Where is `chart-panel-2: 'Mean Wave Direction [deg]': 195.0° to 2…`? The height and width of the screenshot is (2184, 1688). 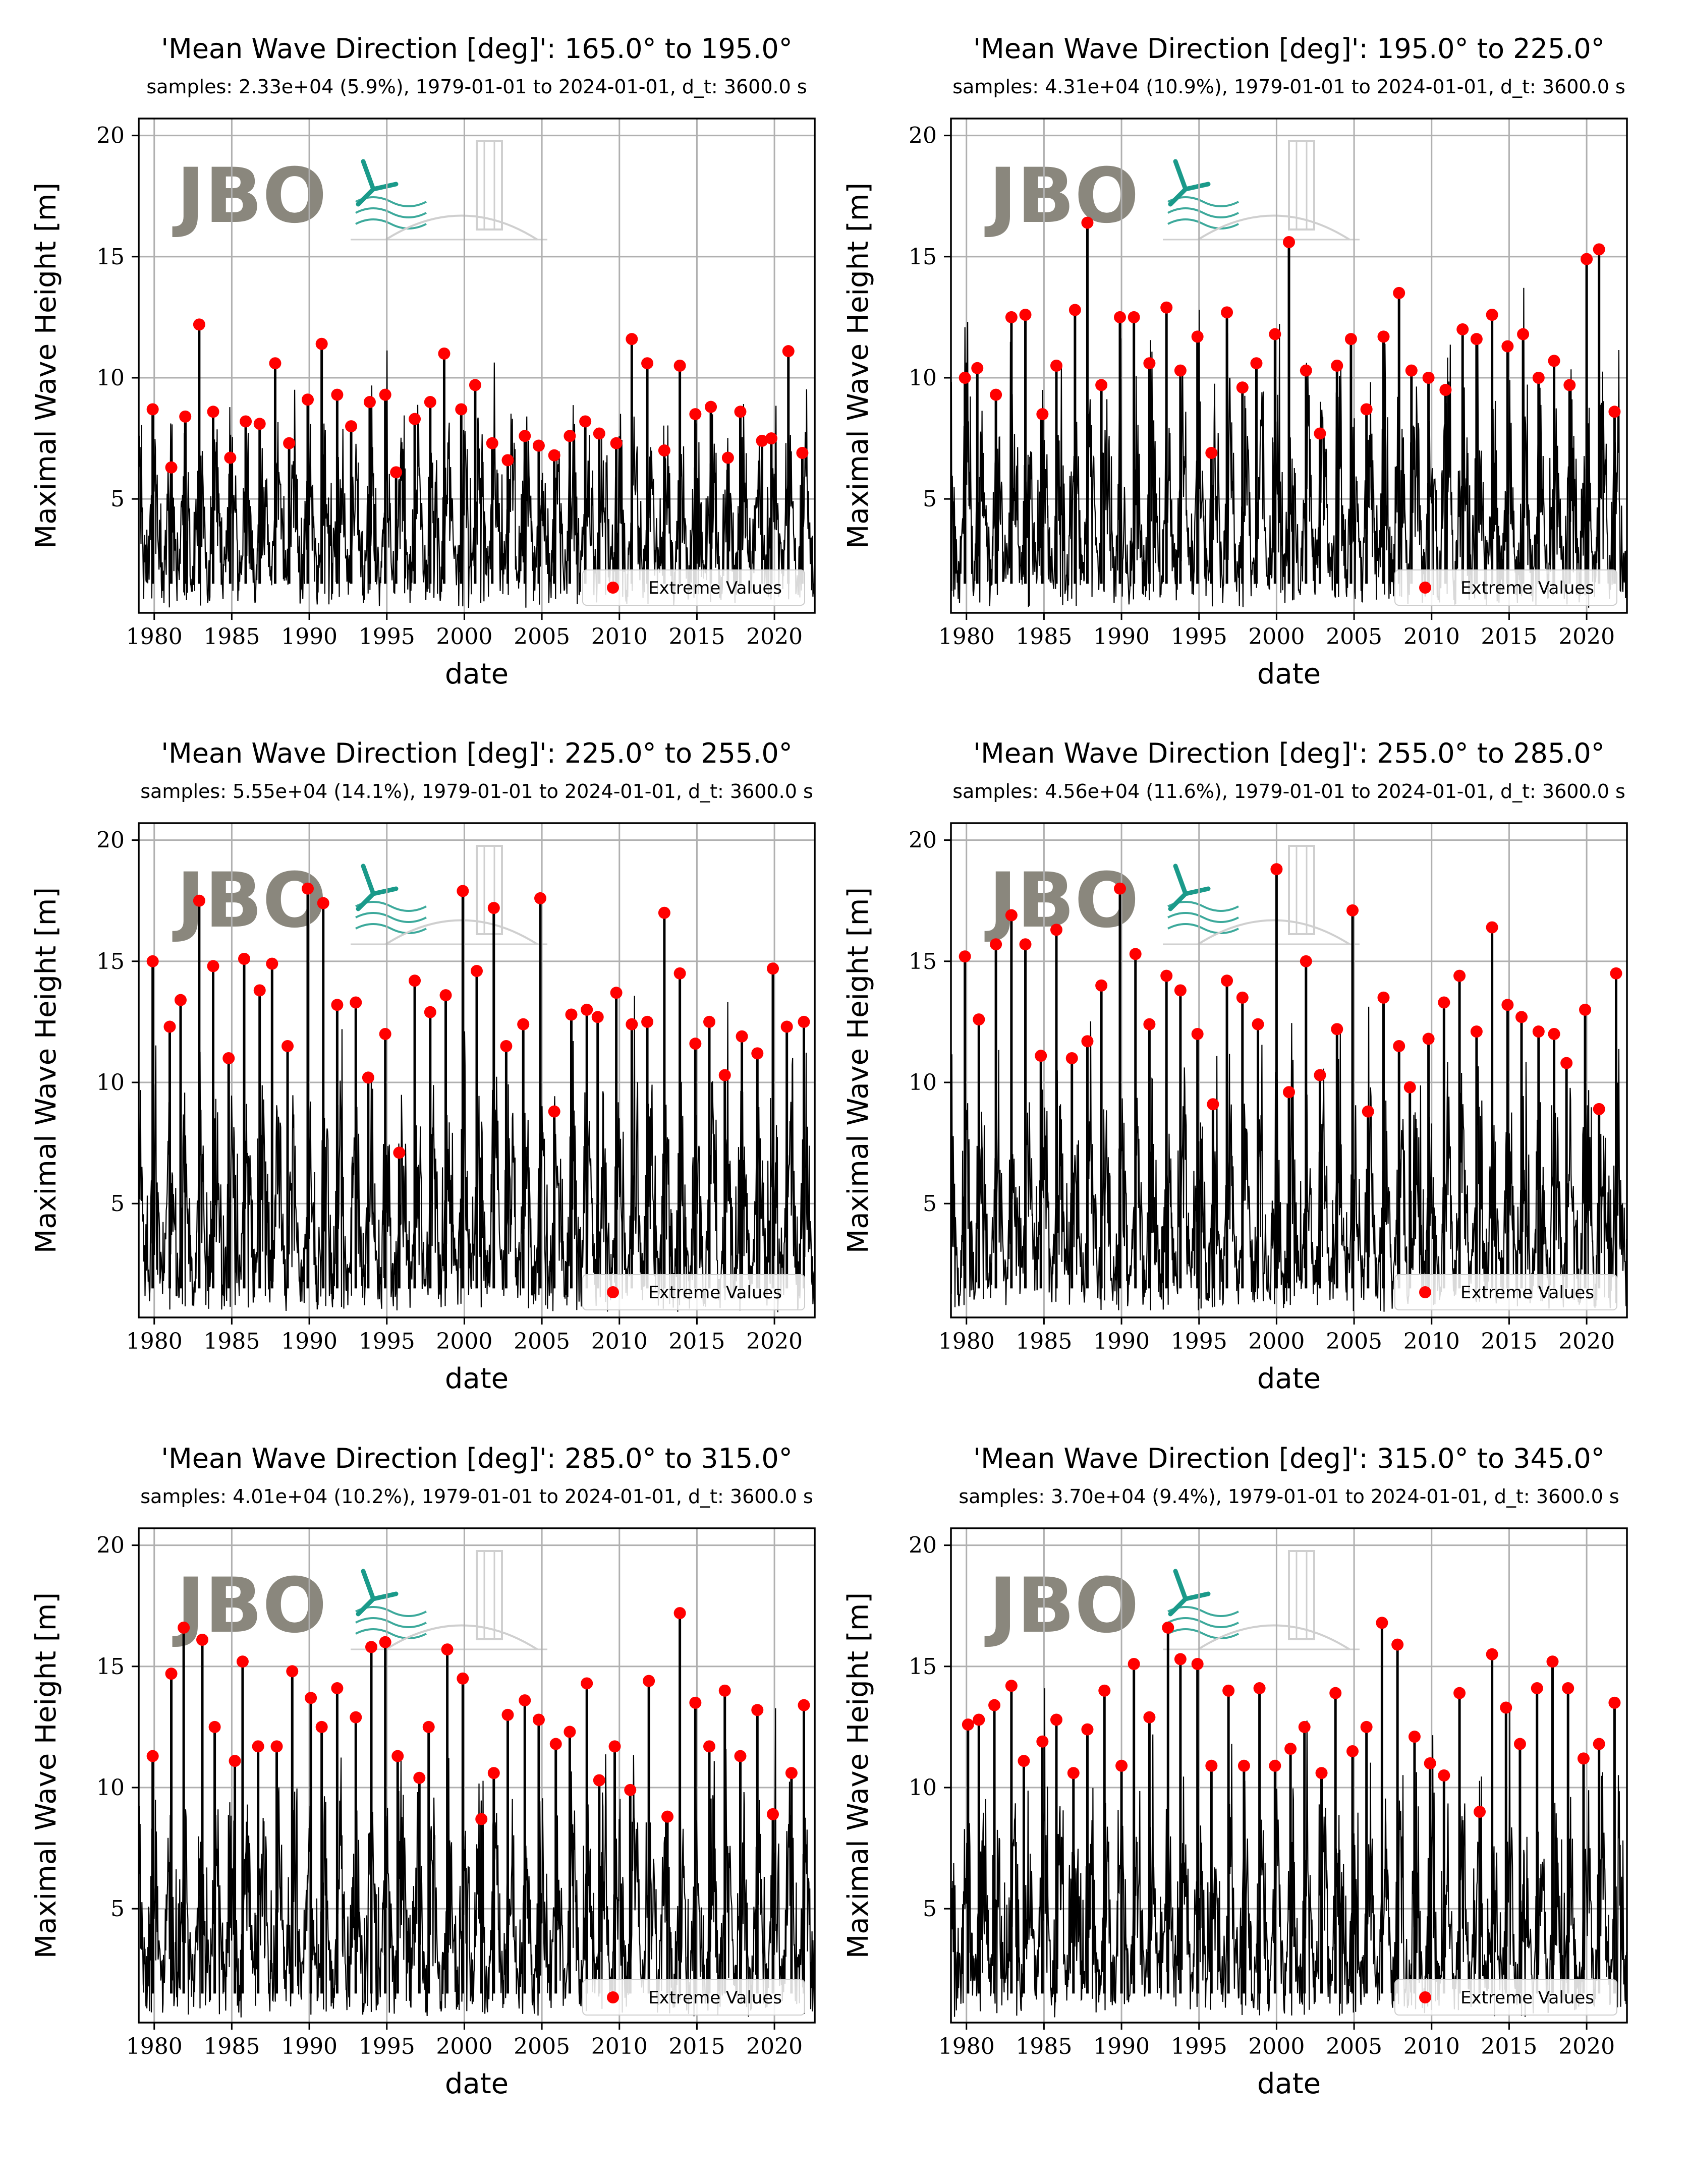
chart-panel-2: 'Mean Wave Direction [deg]': 195.0° to 2… is located at coordinates (1235, 362).